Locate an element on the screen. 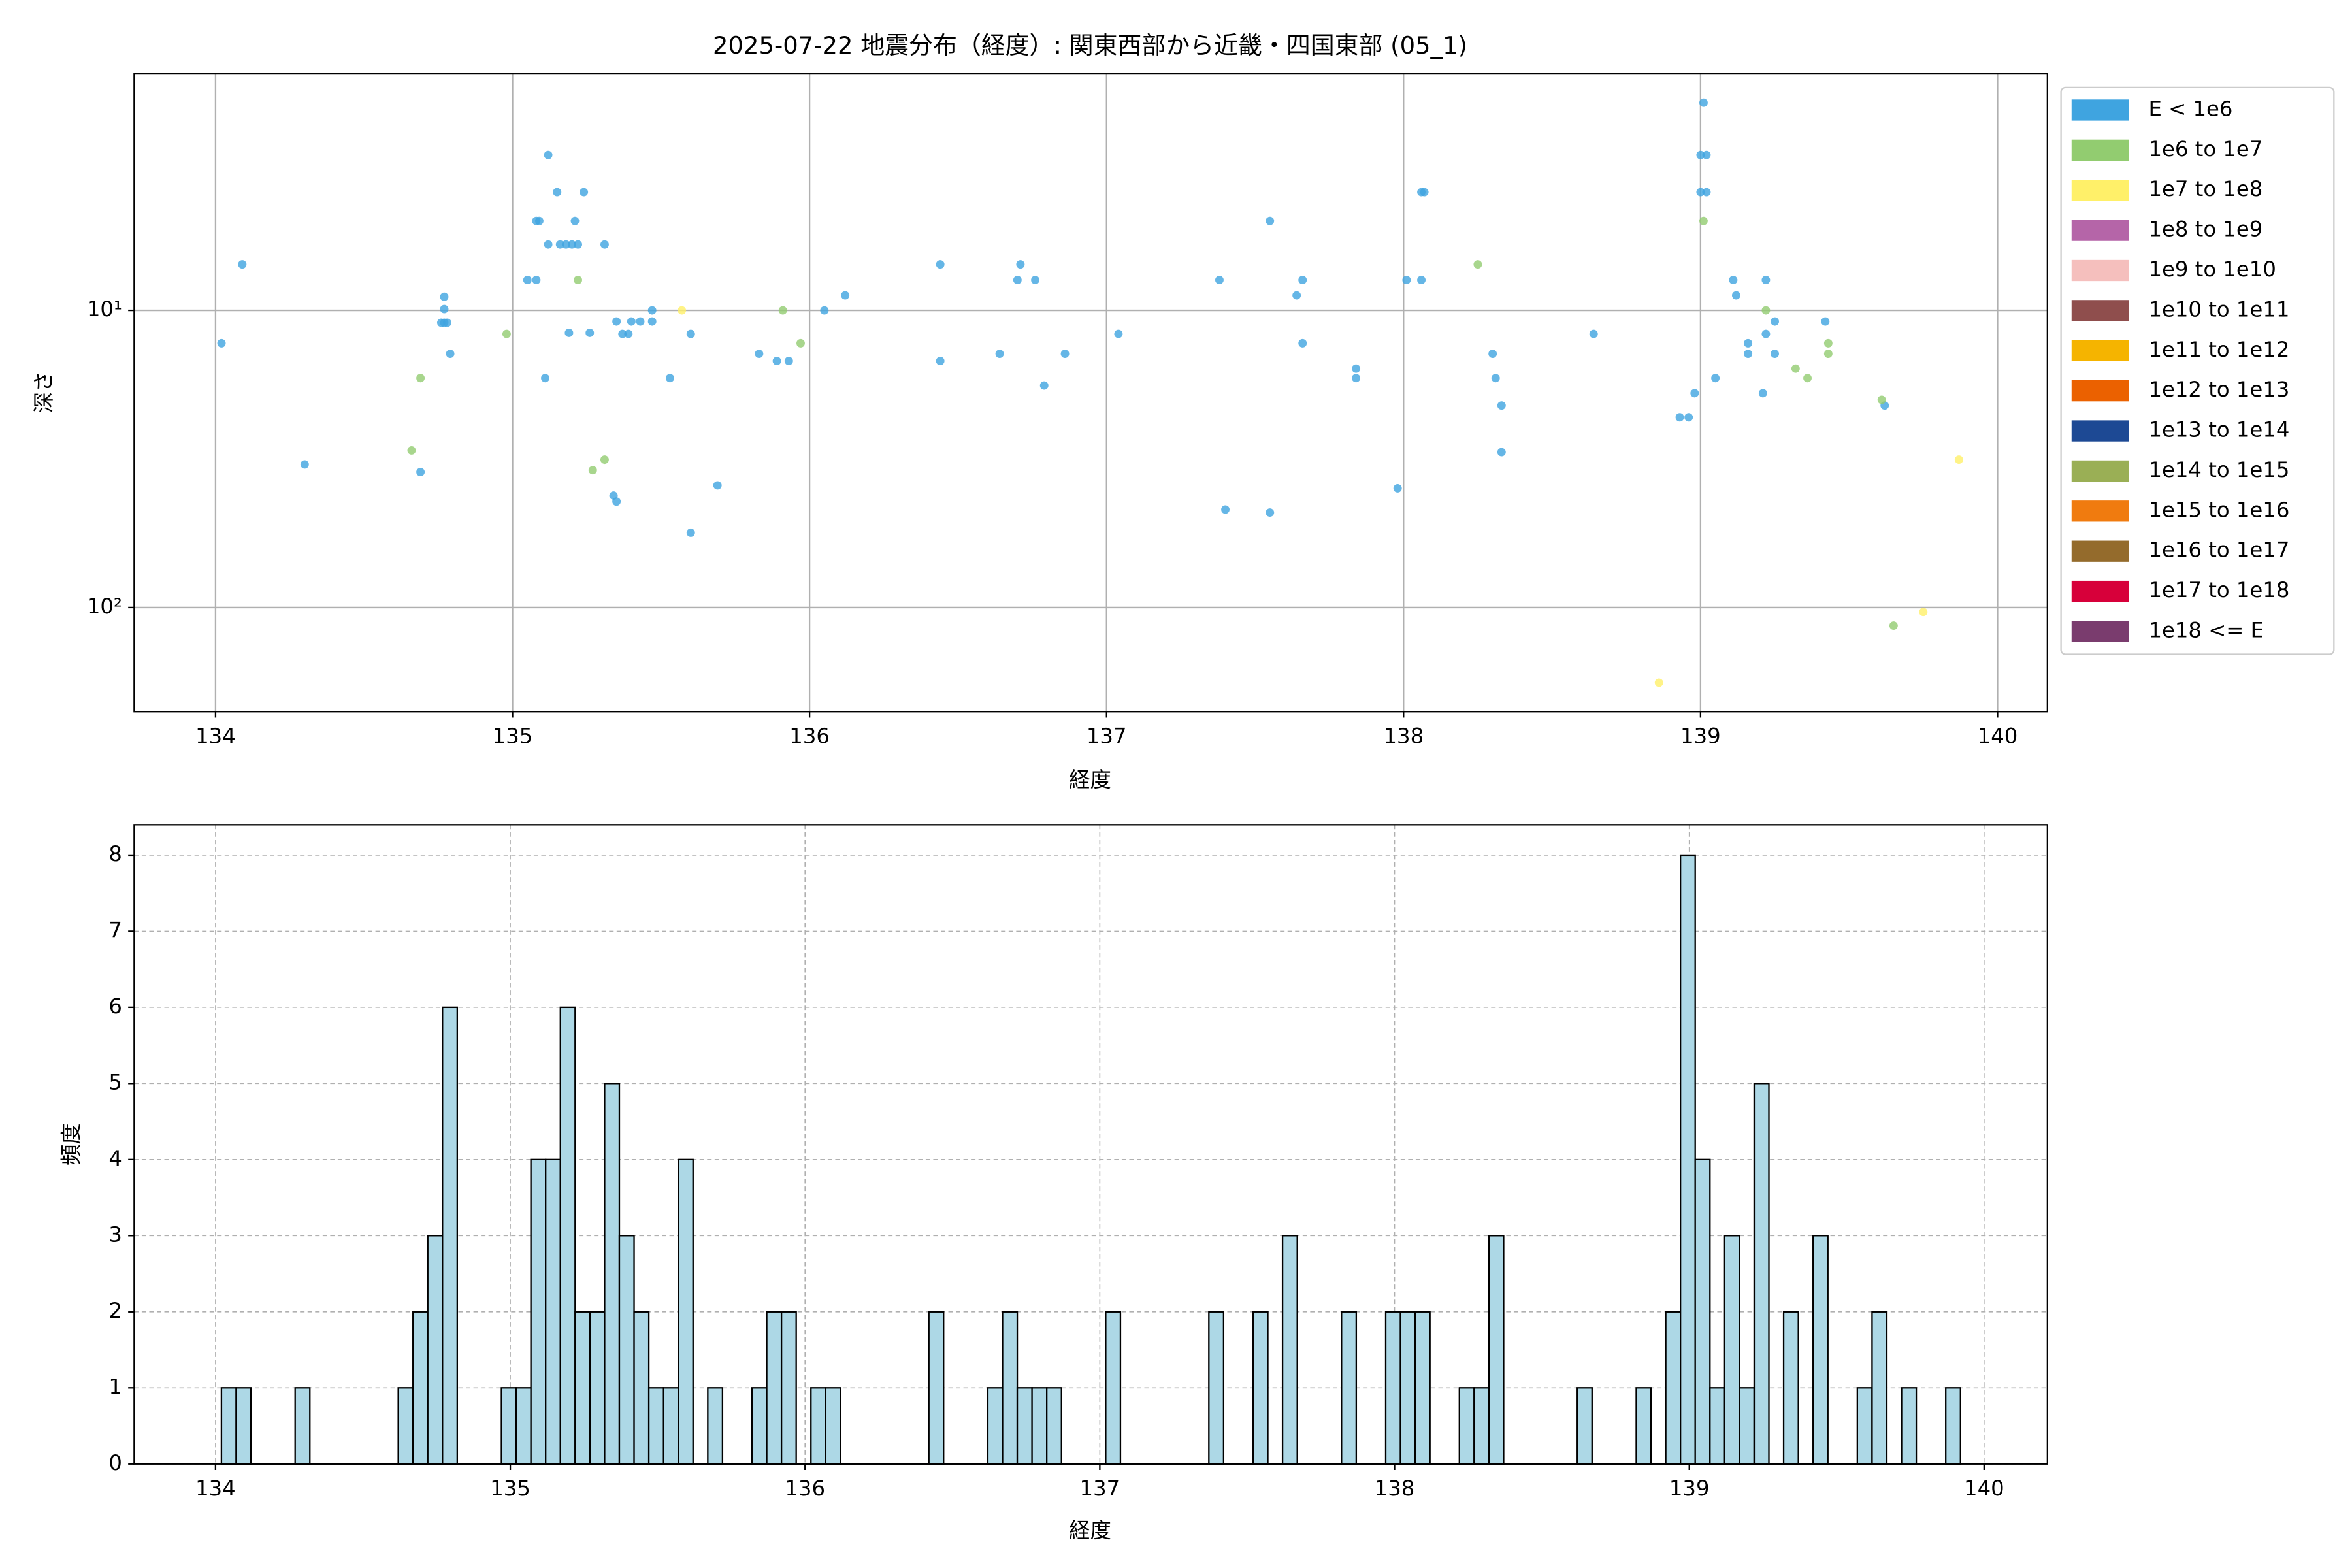 This screenshot has width=2352, height=1568. legend-label: 1e14 to 1e15 is located at coordinates (2218, 469).